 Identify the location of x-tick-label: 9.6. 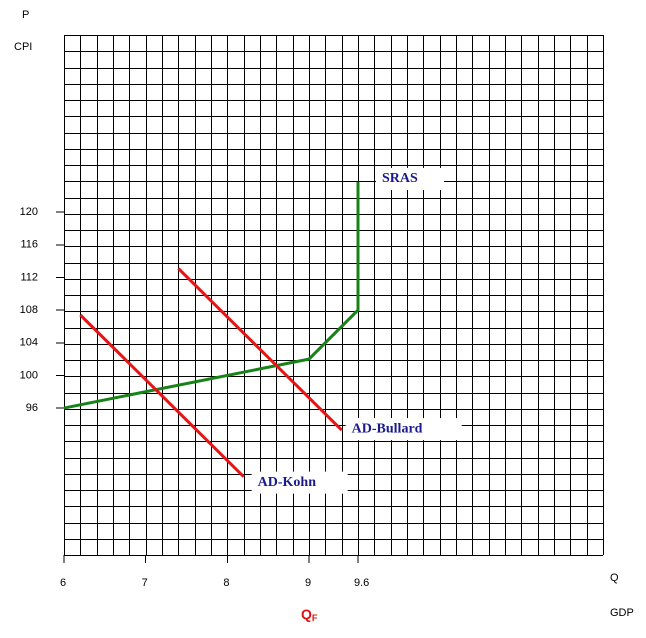
(361, 583).